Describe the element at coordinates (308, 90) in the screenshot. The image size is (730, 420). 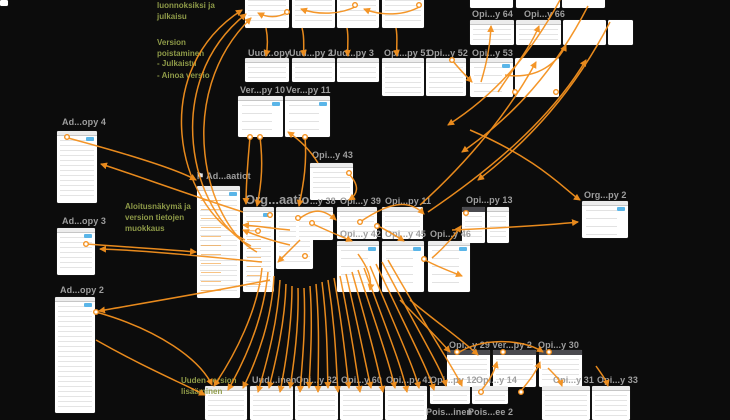
I see `frame-label: Ver...py 11` at that location.